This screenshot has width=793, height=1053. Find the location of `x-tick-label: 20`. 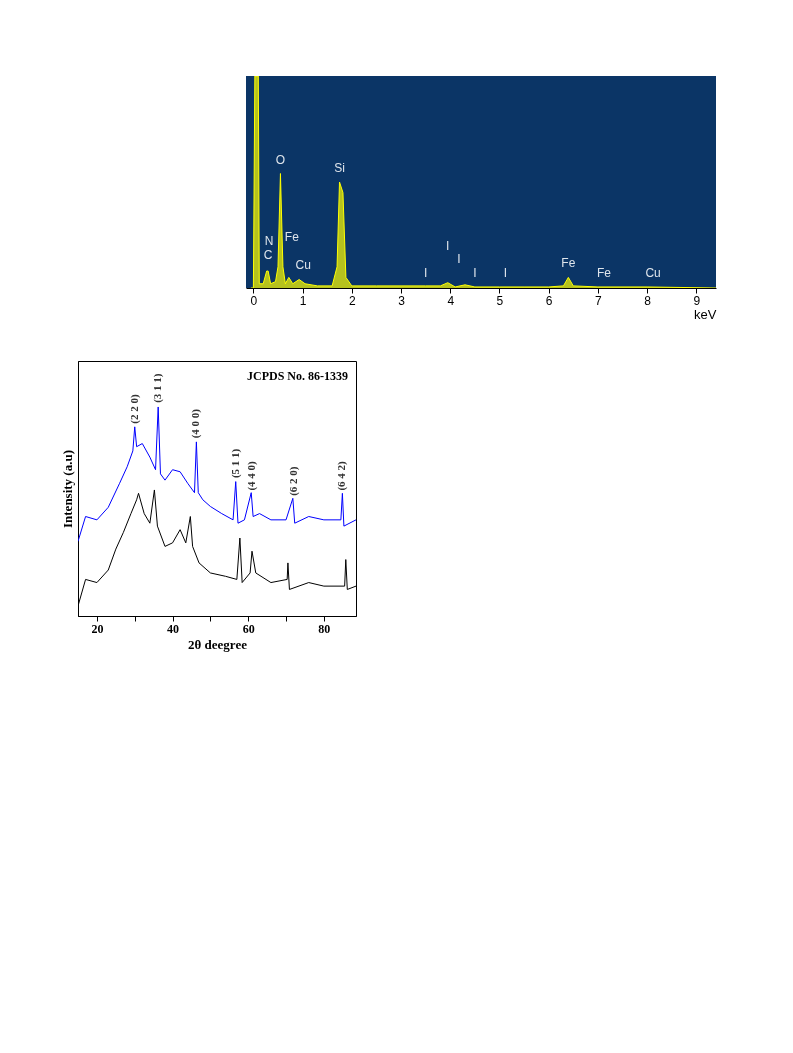

x-tick-label: 20 is located at coordinates (97, 628).